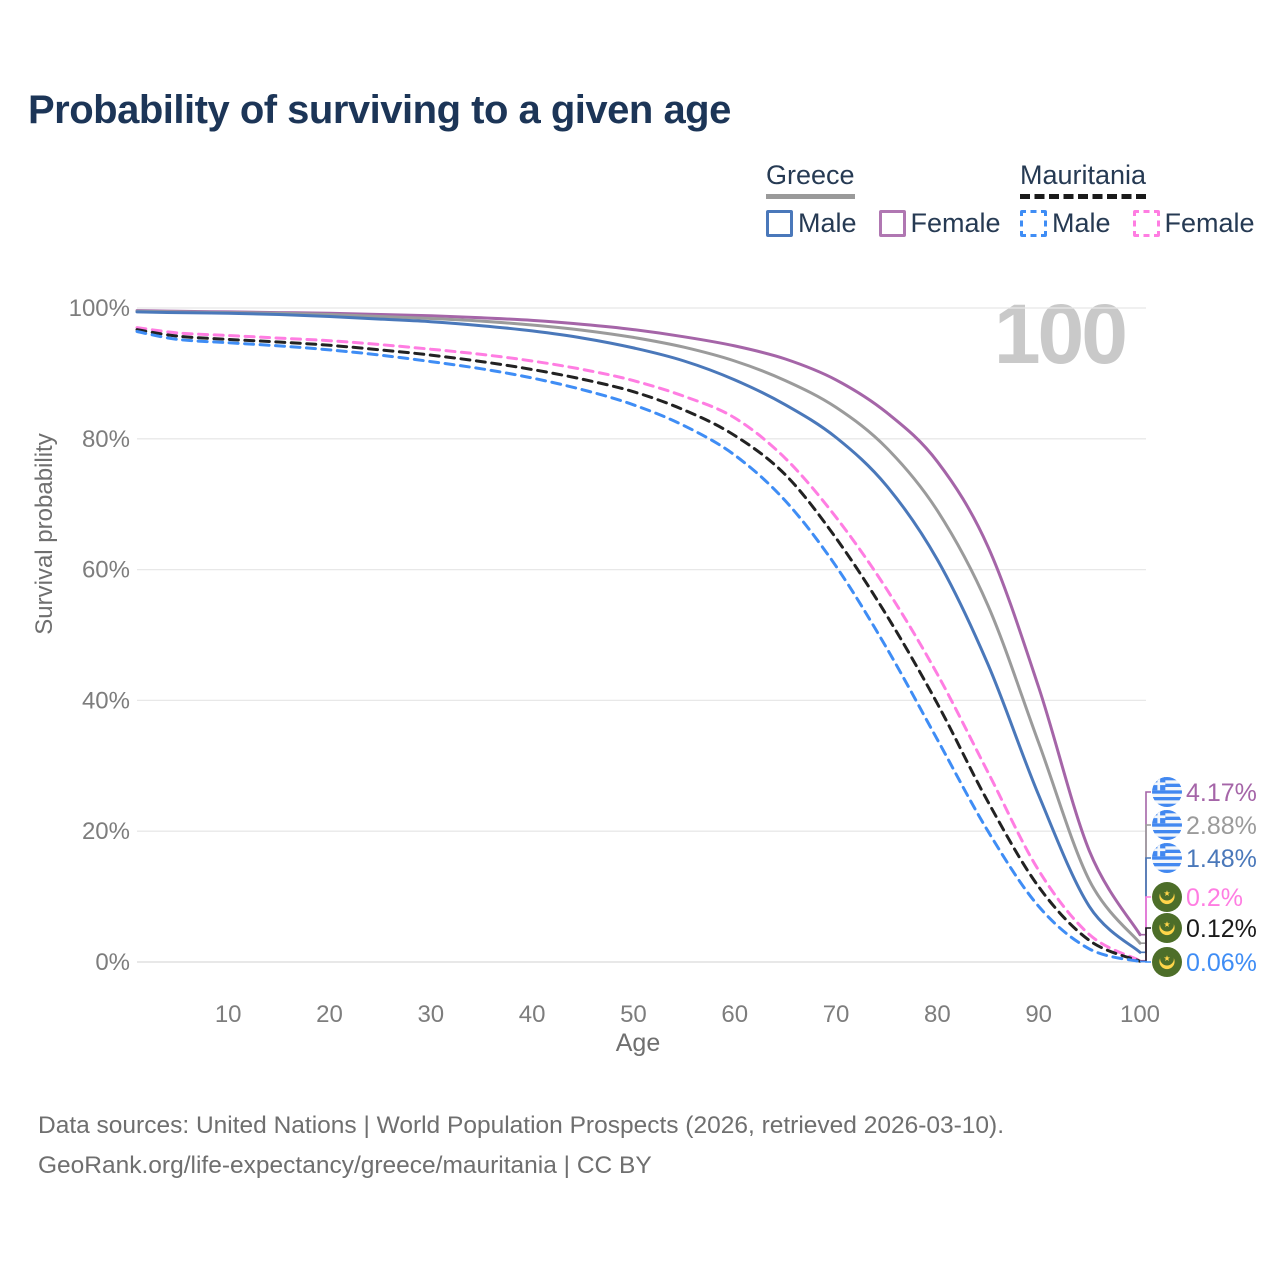 The height and width of the screenshot is (1280, 1280). Describe the element at coordinates (1083, 179) in the screenshot. I see `legend-country-mauritania: Mauritania` at that location.